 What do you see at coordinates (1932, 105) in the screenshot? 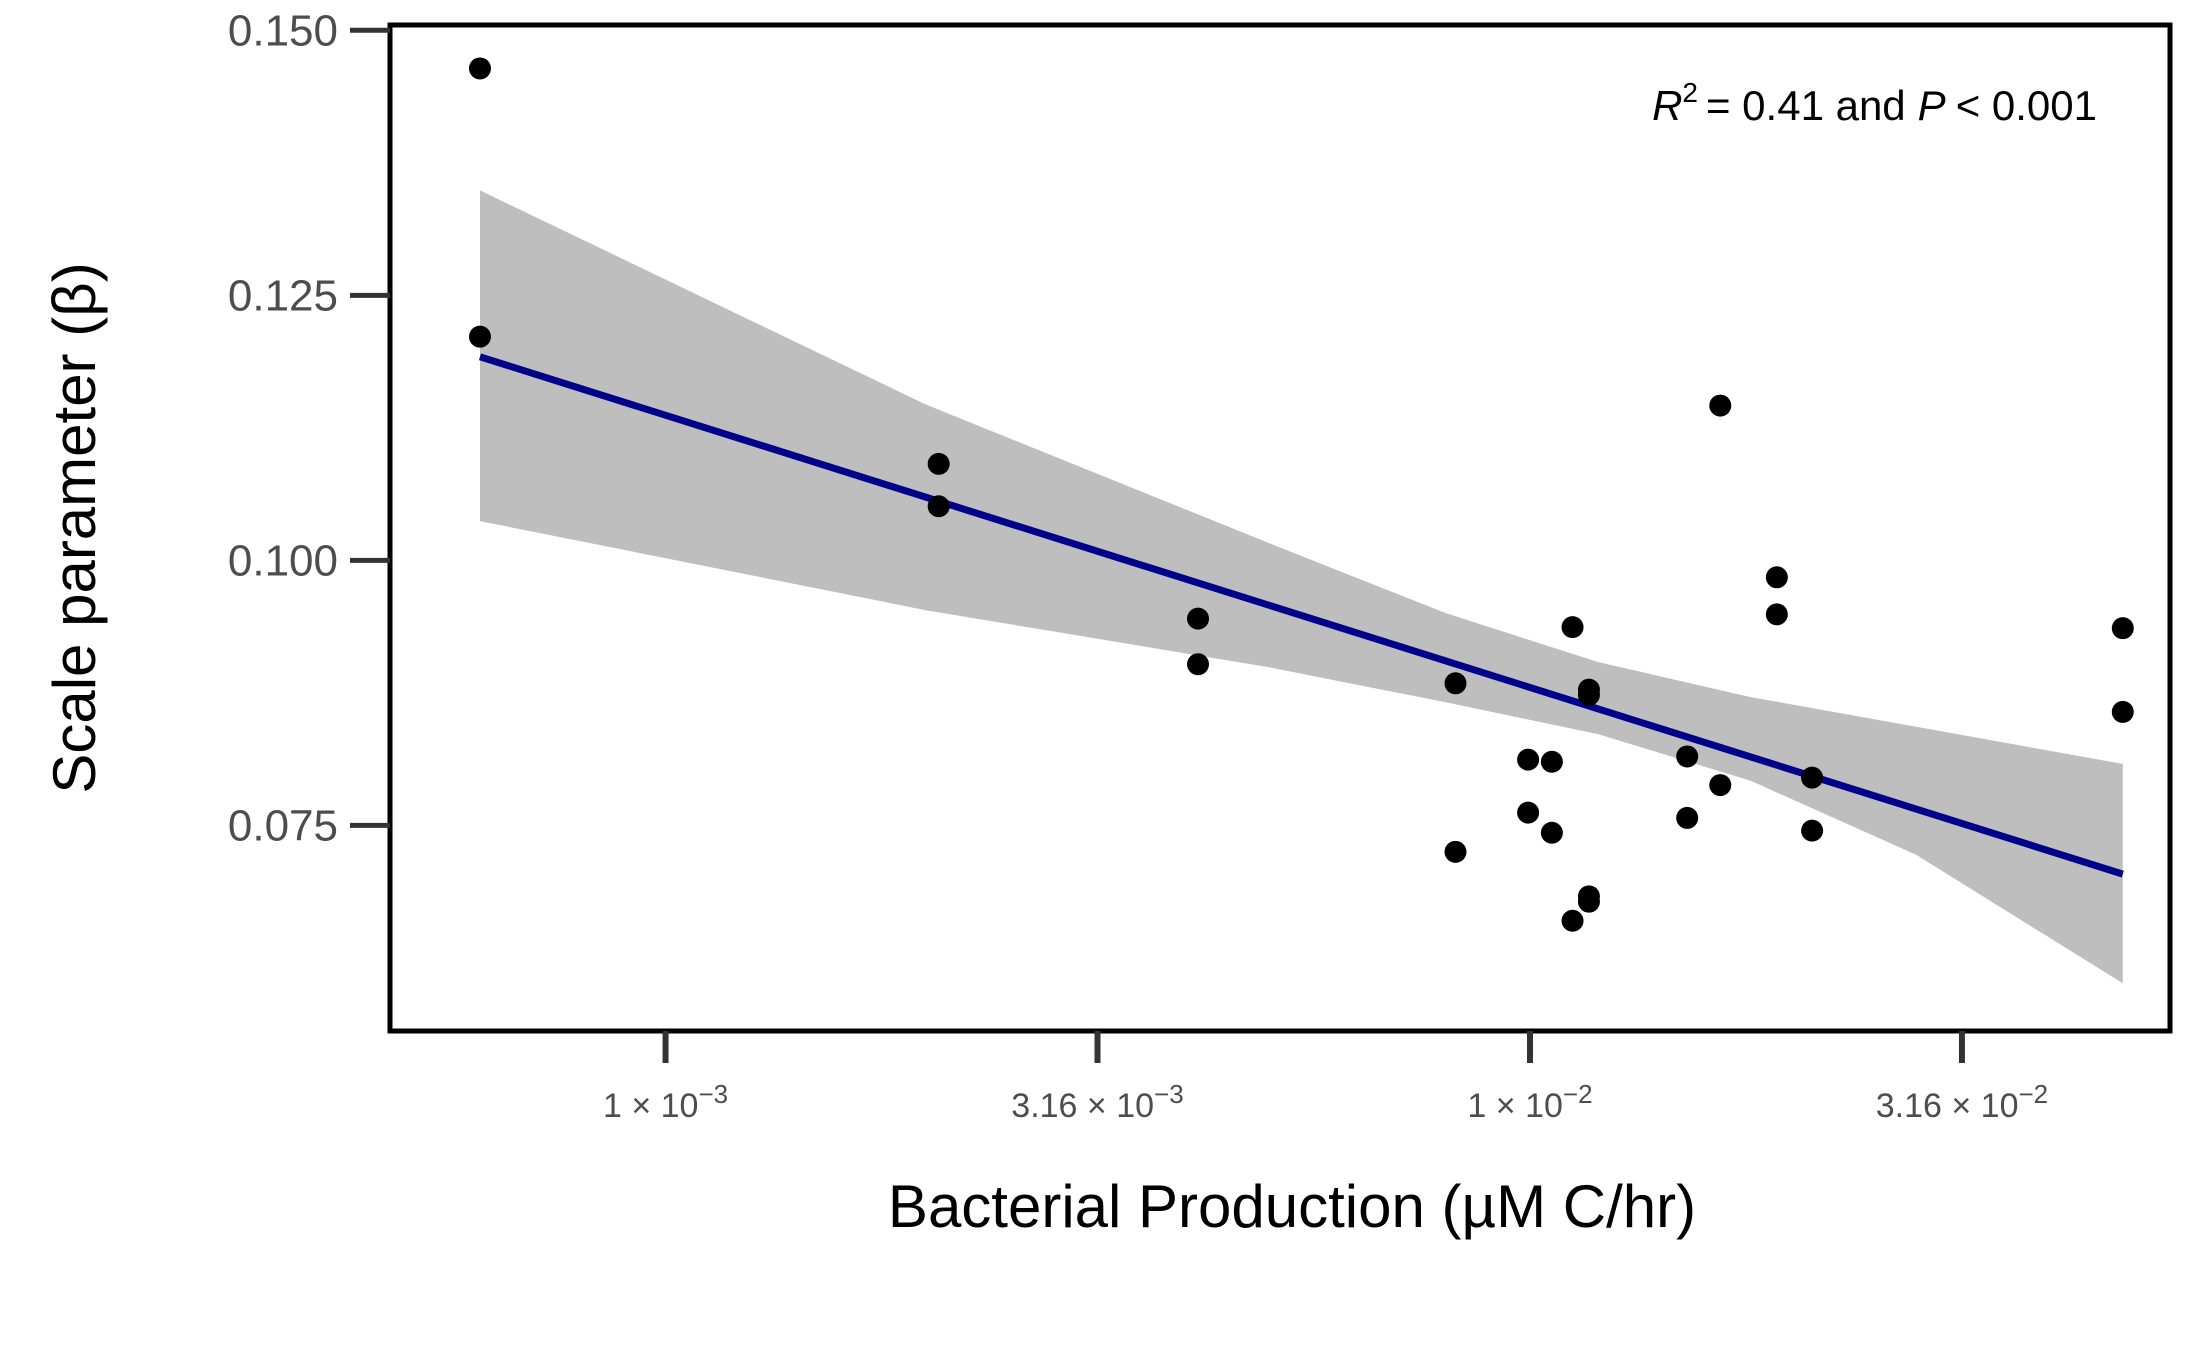
I see `p-value-symbol: P` at bounding box center [1932, 105].